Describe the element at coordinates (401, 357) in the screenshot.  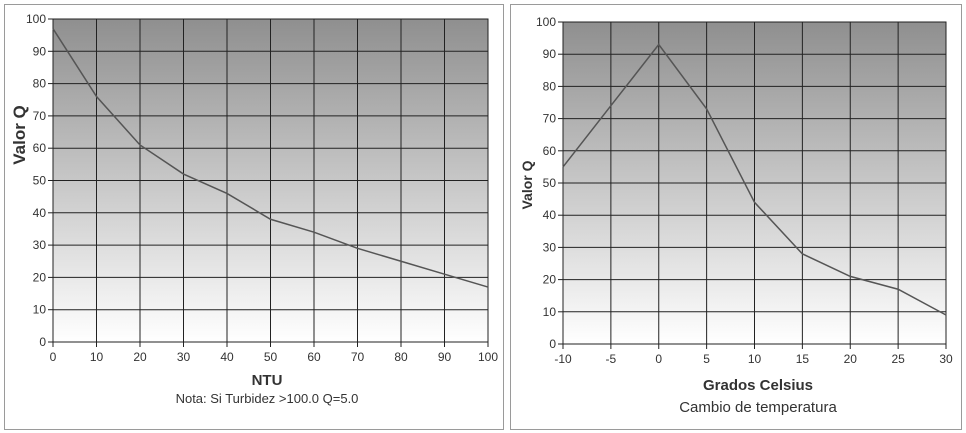
I see `x-tick-label: 80` at that location.